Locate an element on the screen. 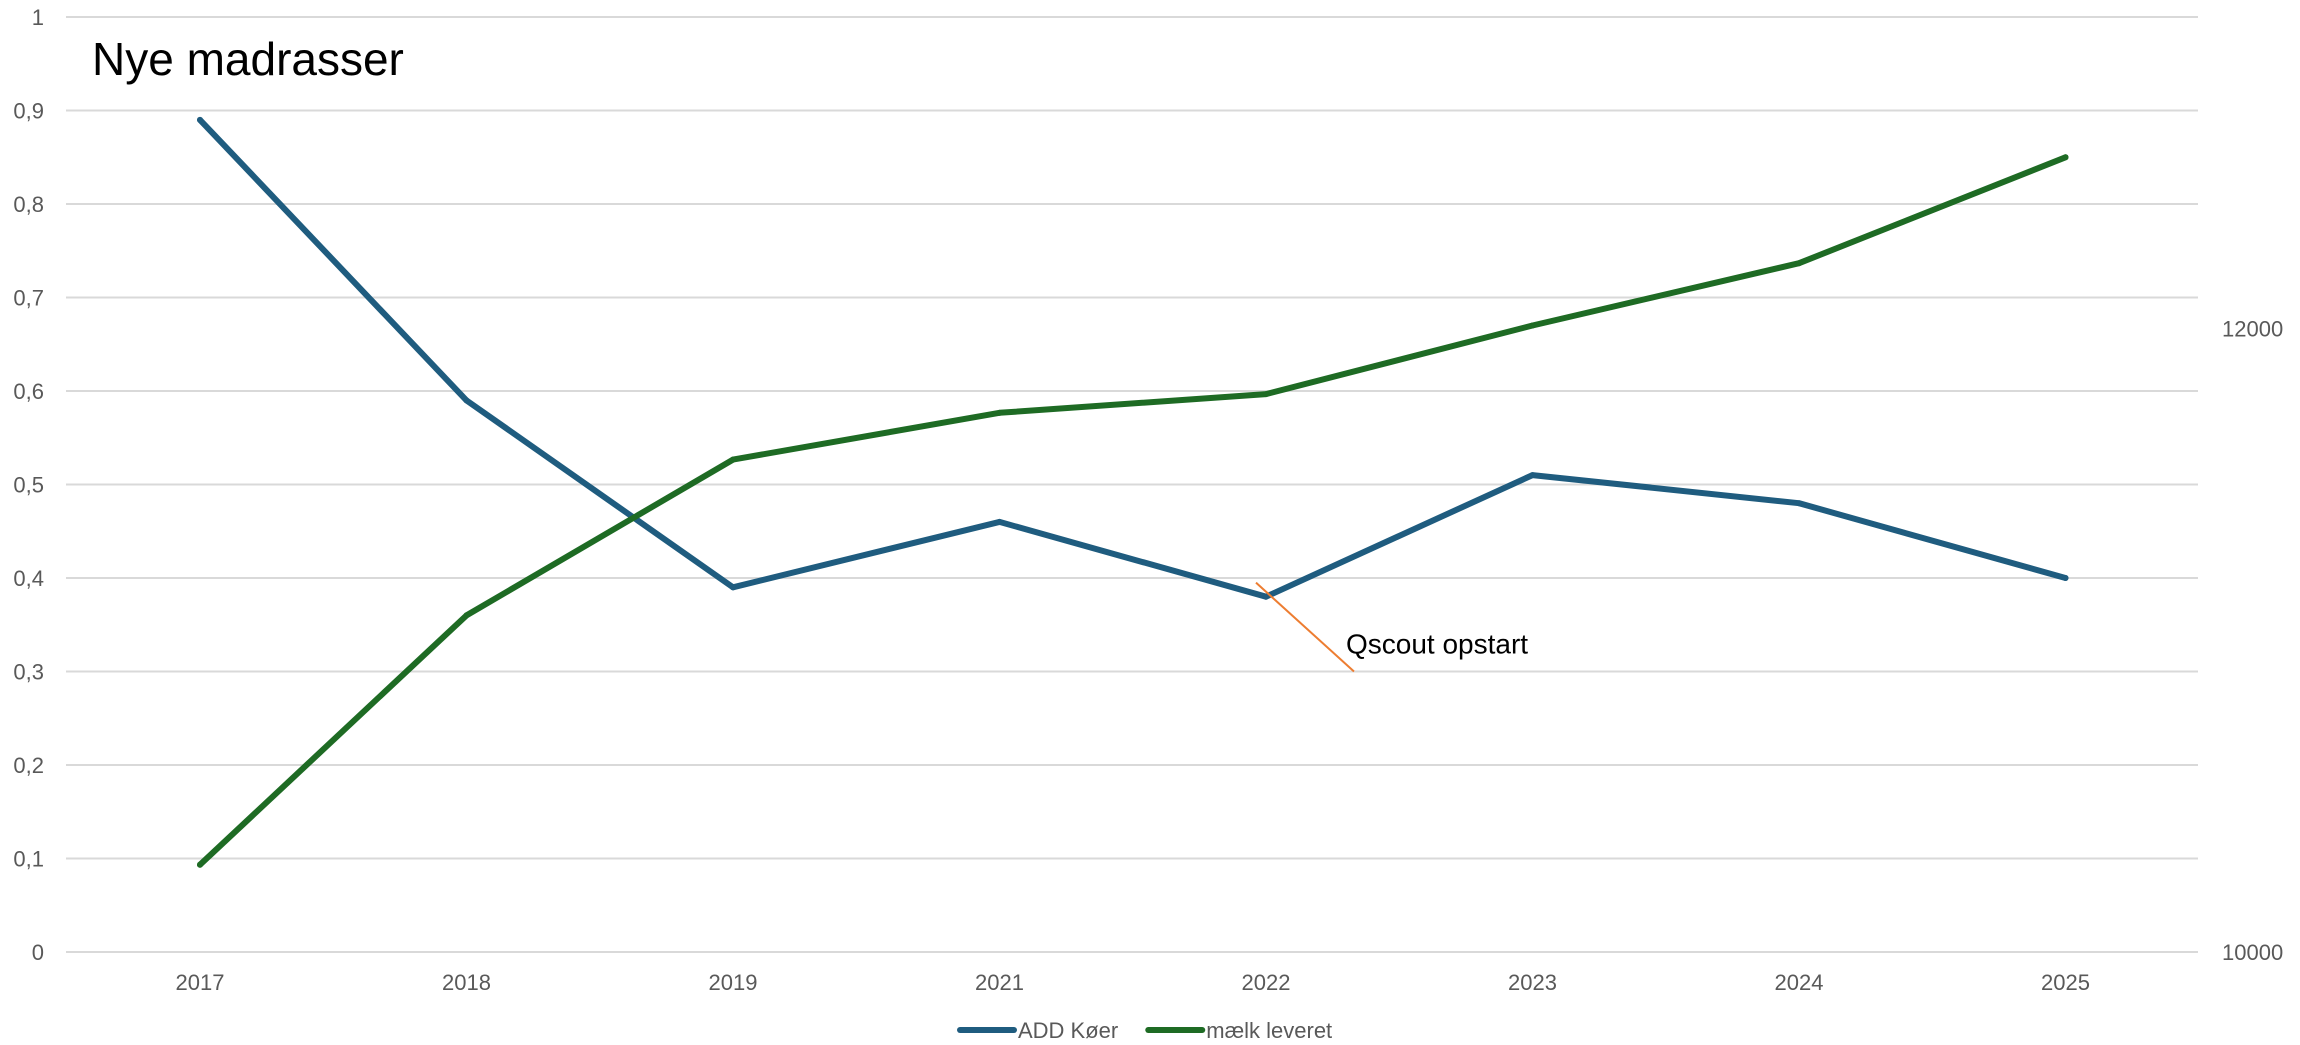 This screenshot has width=2300, height=1045. x-tick-label: 2018 is located at coordinates (466, 982).